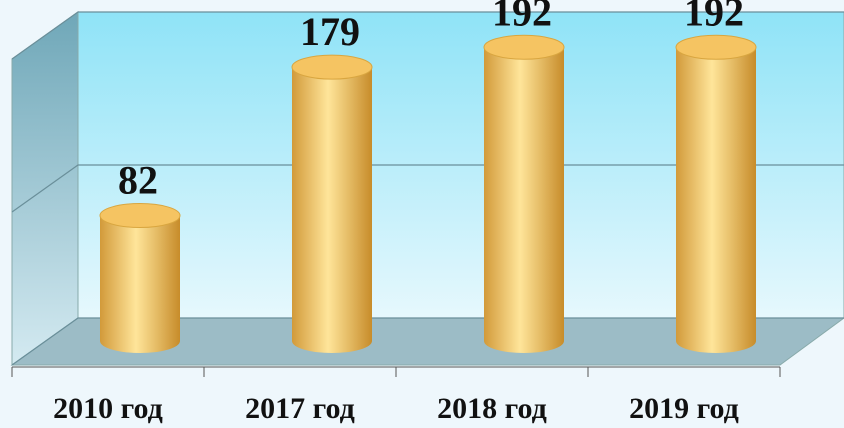 This screenshot has height=428, width=844. I want to click on x-tick-label: 2010 год, so click(108, 408).